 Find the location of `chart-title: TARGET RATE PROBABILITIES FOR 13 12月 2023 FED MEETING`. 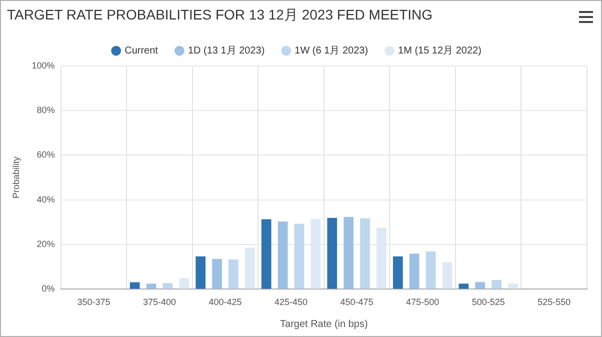

chart-title: TARGET RATE PROBABILITIES FOR 13 12月 2023 FED MEETING is located at coordinates (220, 14).